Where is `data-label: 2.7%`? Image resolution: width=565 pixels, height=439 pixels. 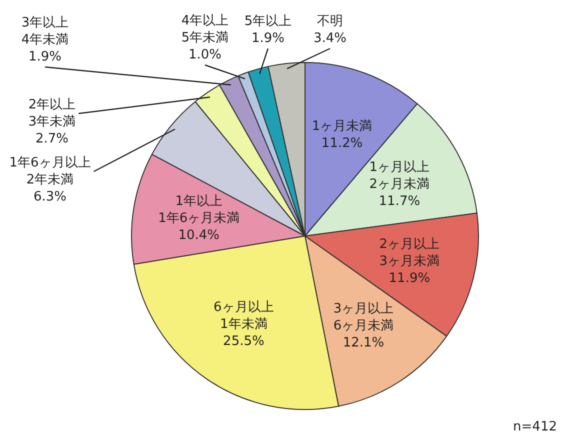
data-label: 2.7% is located at coordinates (52, 138).